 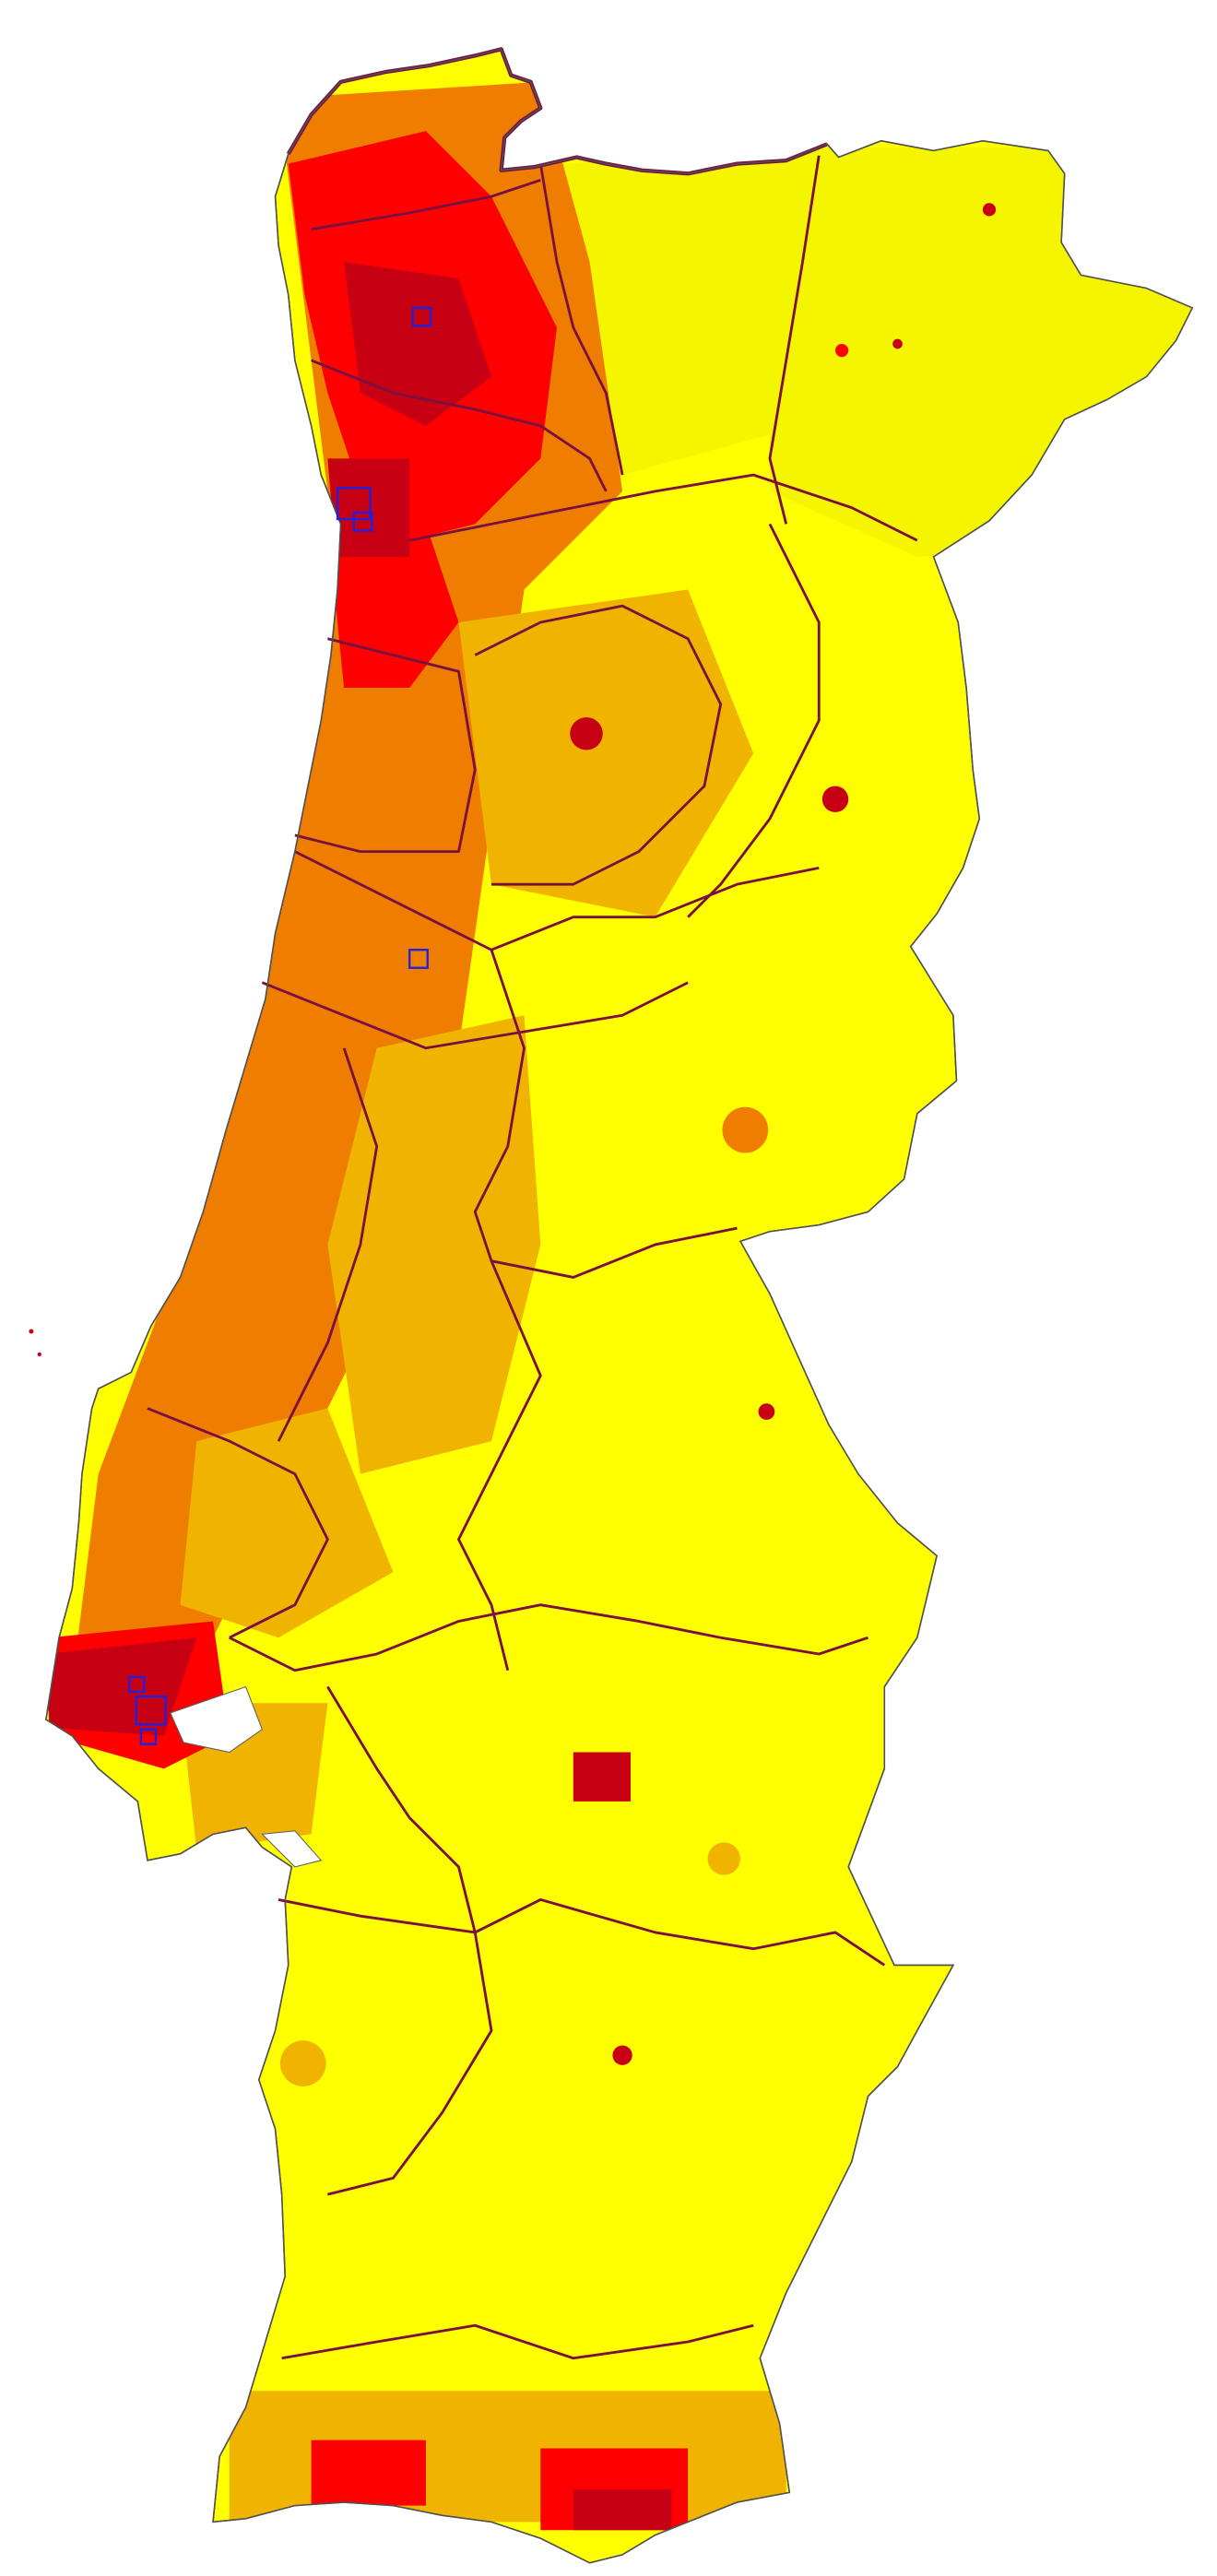 What do you see at coordinates (238, 1523) in the screenshot?
I see `border-lisboa-santarem` at bounding box center [238, 1523].